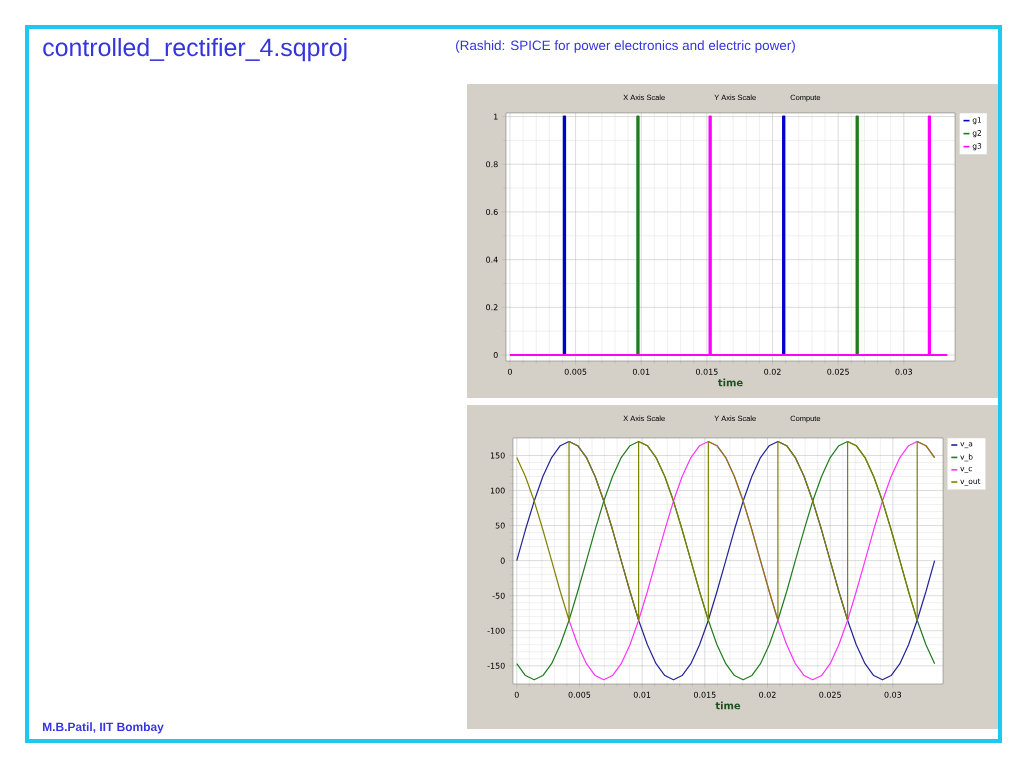 The height and width of the screenshot is (768, 1024). Describe the element at coordinates (625, 46) in the screenshot. I see `chart-subtitle: (Rashid: SPICE for power electronics and electric power)` at that location.